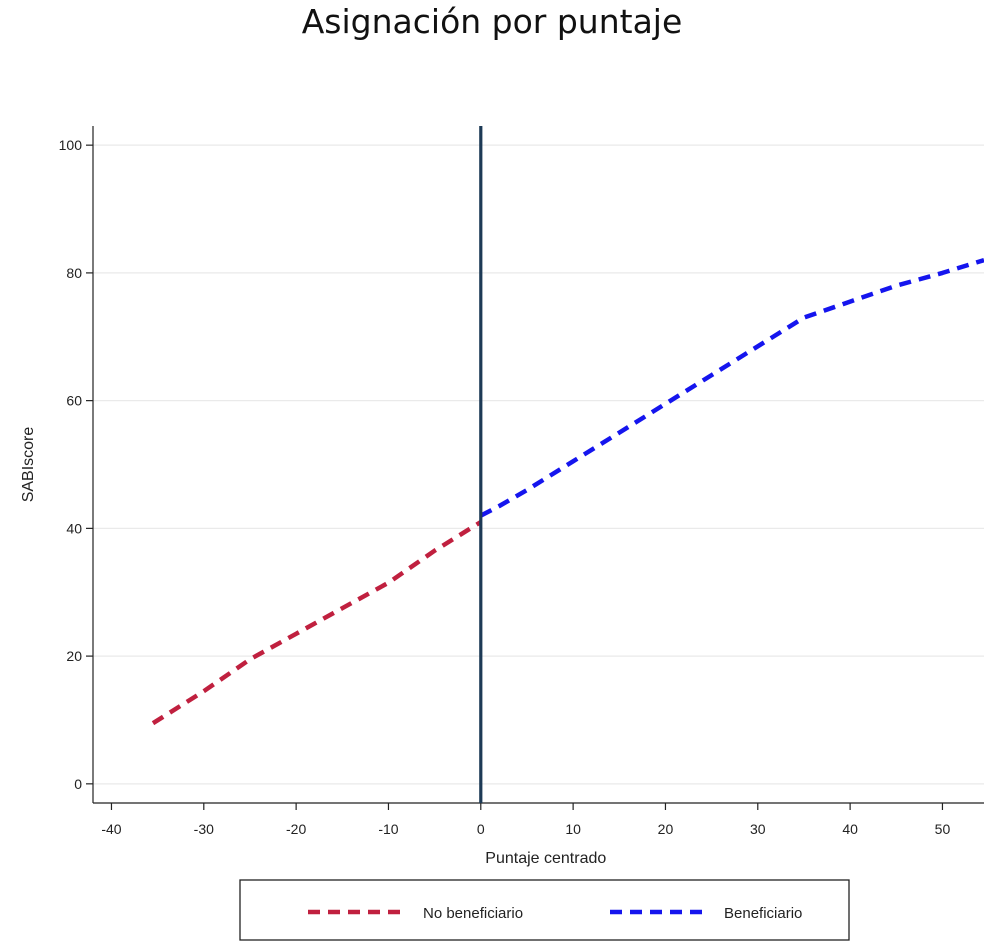  I want to click on legend: No beneficiario Beneficiario, so click(544, 910).